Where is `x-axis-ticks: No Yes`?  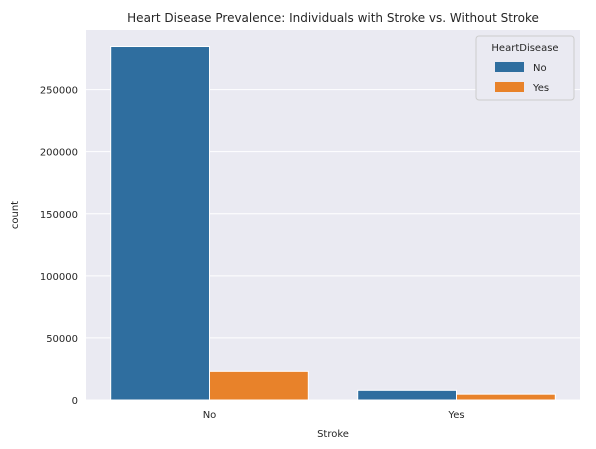 x-axis-ticks: No Yes is located at coordinates (334, 415).